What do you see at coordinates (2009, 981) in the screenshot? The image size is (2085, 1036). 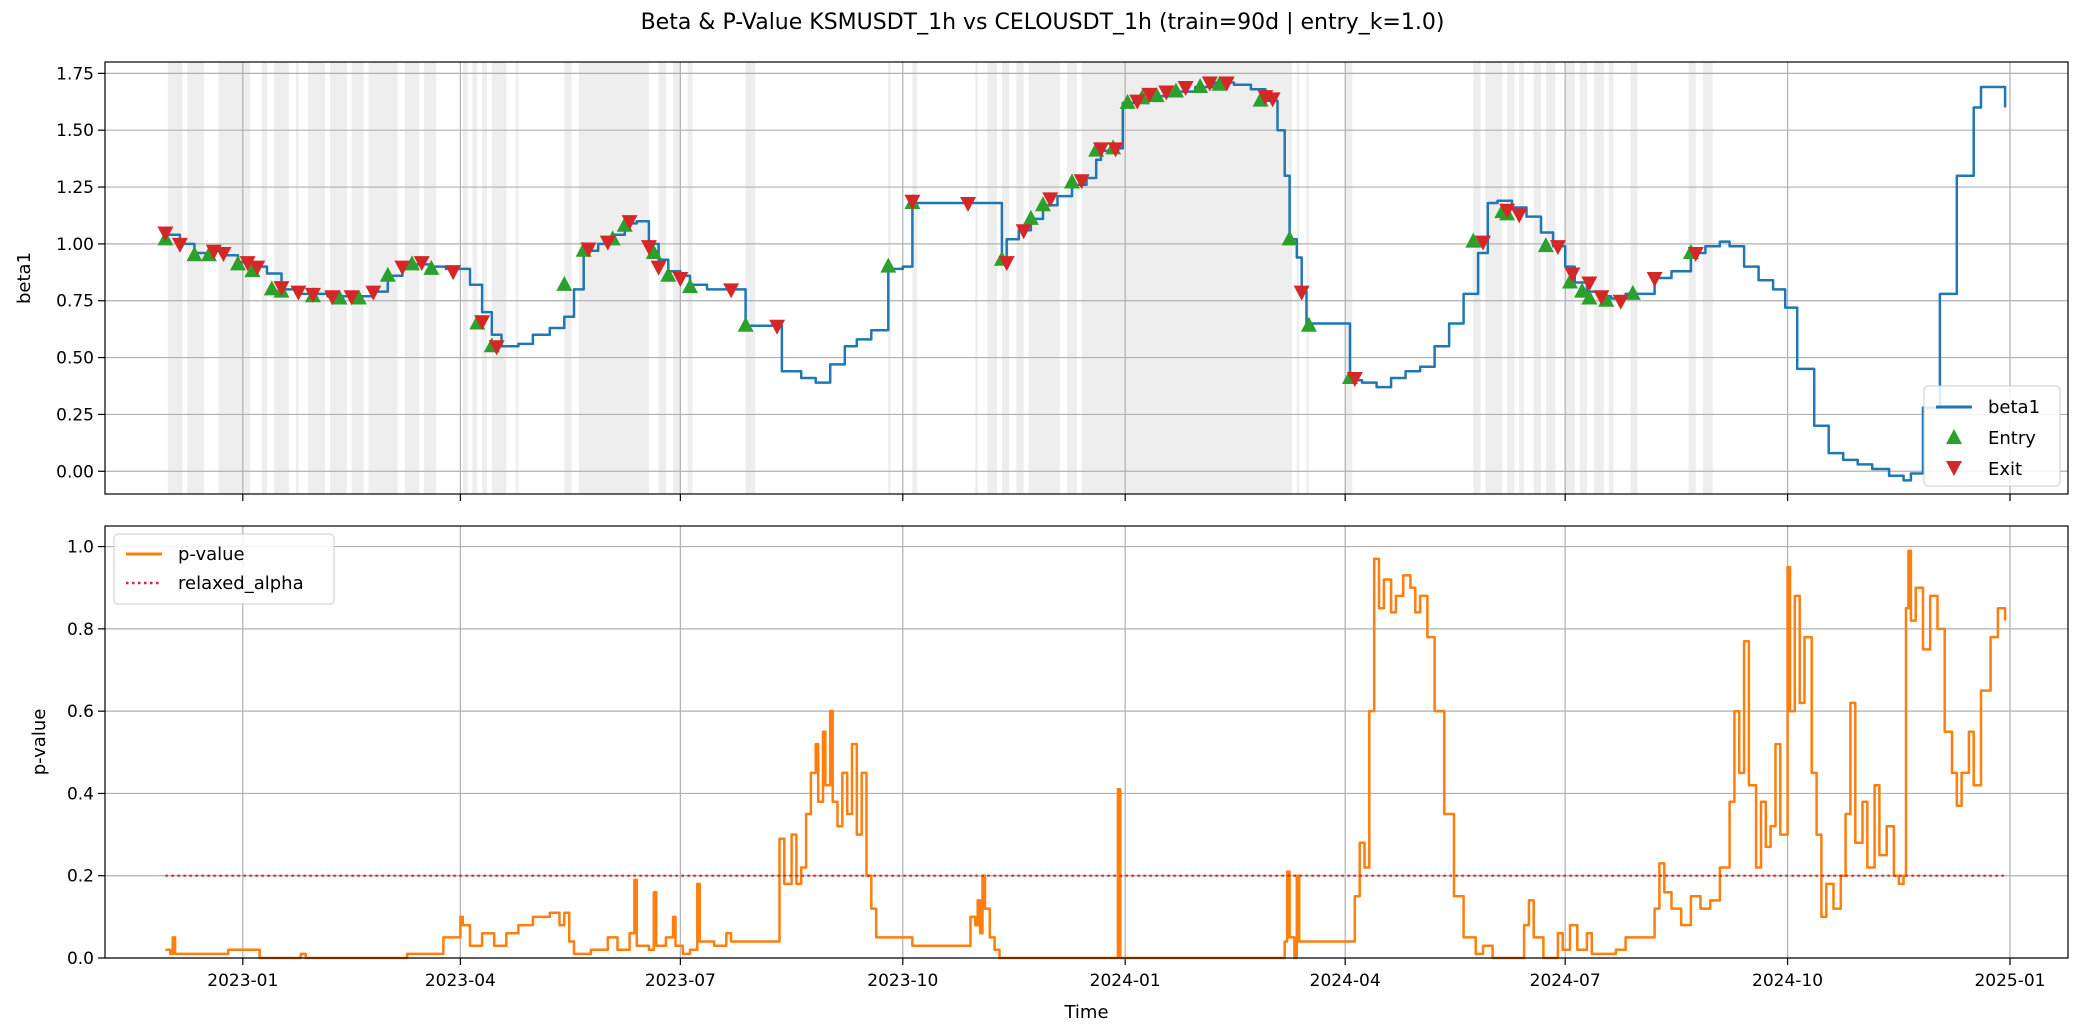 I see `x-tick-label: 2025-01` at bounding box center [2009, 981].